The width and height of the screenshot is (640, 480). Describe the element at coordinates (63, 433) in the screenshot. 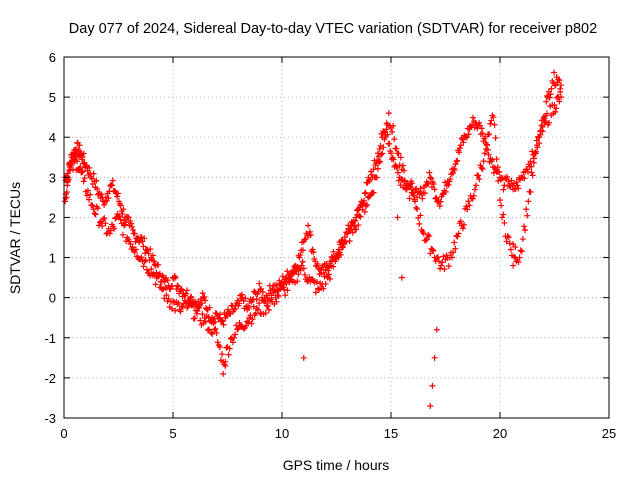

I see `x-tick-label: 0` at that location.